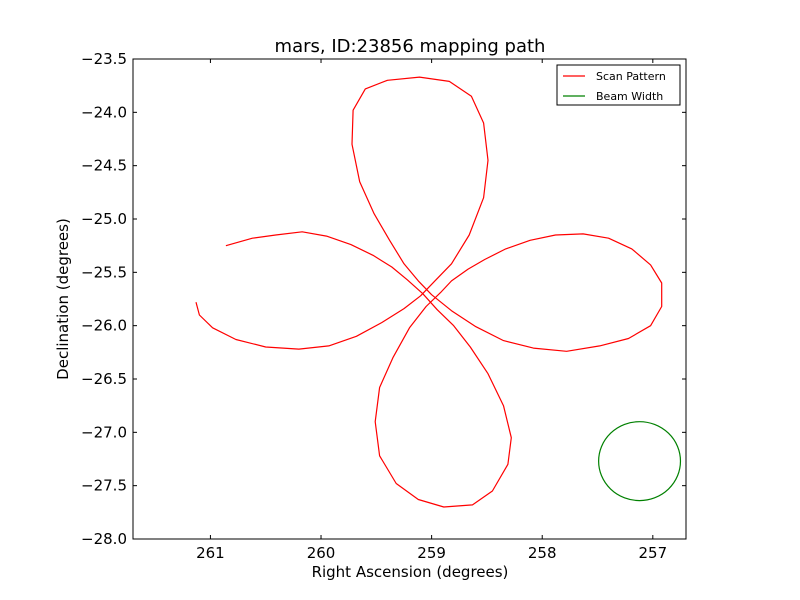  Describe the element at coordinates (210, 553) in the screenshot. I see `x-tick-label: 261` at that location.